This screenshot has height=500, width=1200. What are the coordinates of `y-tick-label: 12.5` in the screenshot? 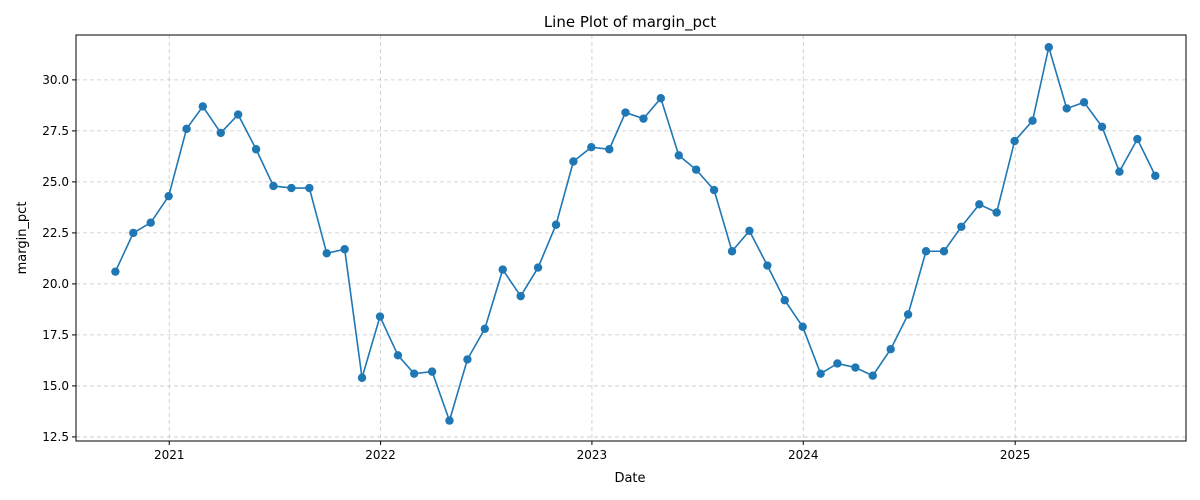 It's located at (55, 437).